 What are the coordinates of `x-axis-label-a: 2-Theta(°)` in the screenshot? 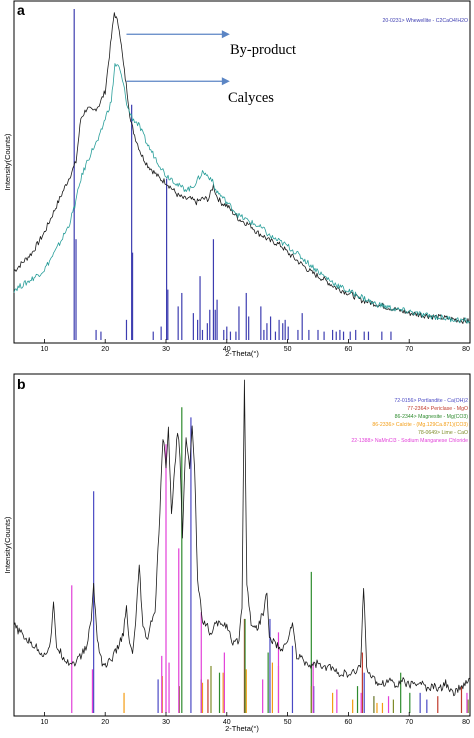 It's located at (242, 353).